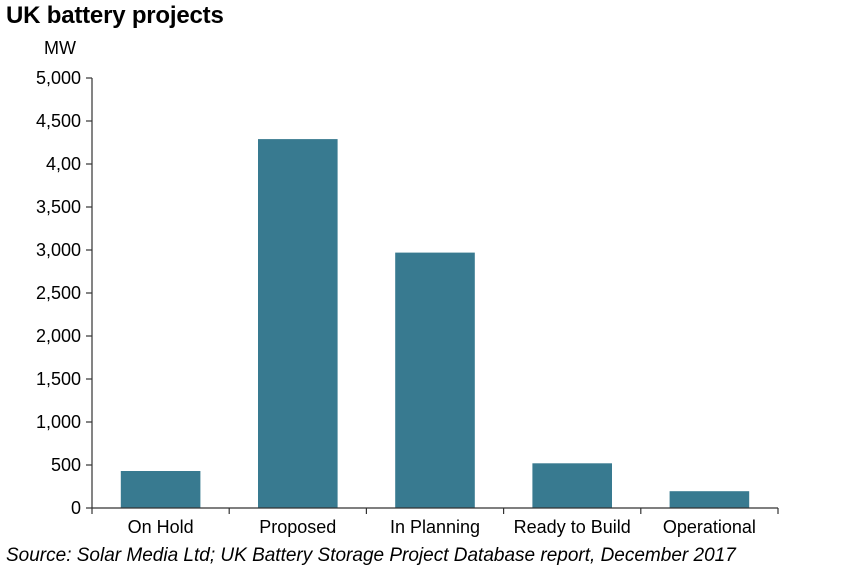 The height and width of the screenshot is (582, 855). Describe the element at coordinates (161, 527) in the screenshot. I see `x-category-label: On Hold` at that location.